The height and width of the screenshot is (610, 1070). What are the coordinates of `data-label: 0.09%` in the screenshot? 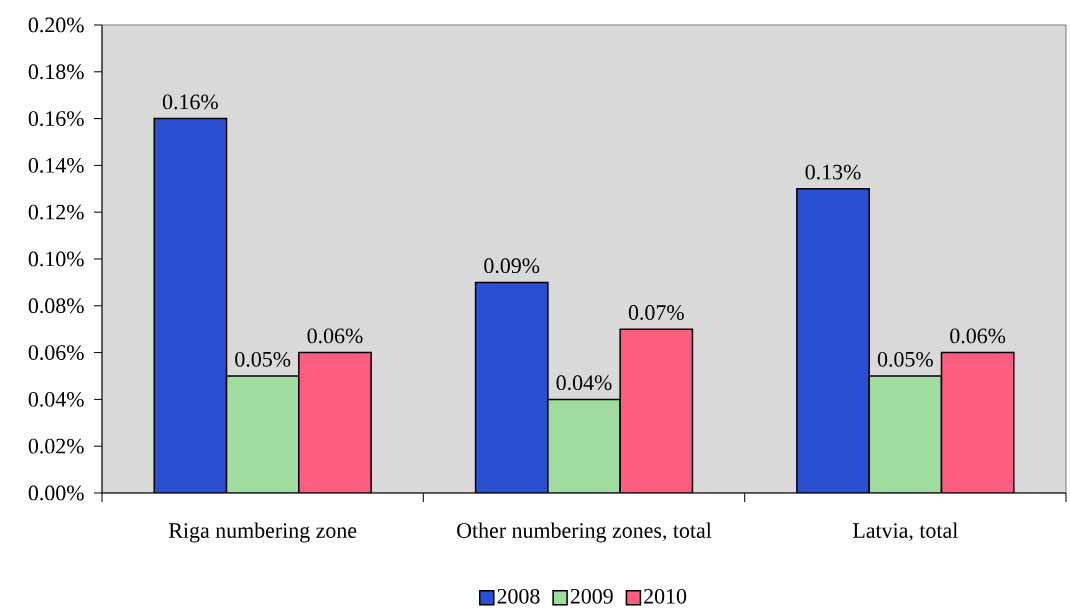 It's located at (512, 266).